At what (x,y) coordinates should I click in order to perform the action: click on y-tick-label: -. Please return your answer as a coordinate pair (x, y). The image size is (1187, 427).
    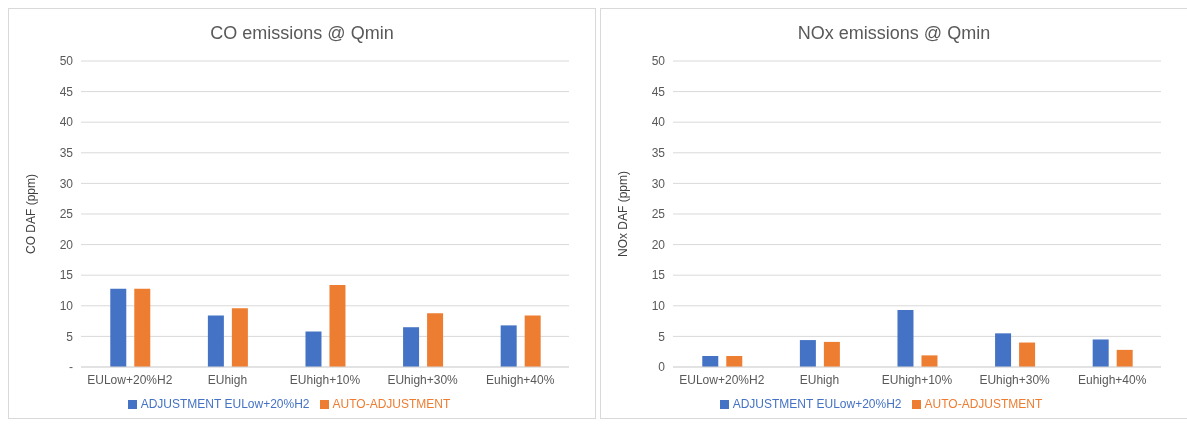
    Looking at the image, I should click on (71, 367).